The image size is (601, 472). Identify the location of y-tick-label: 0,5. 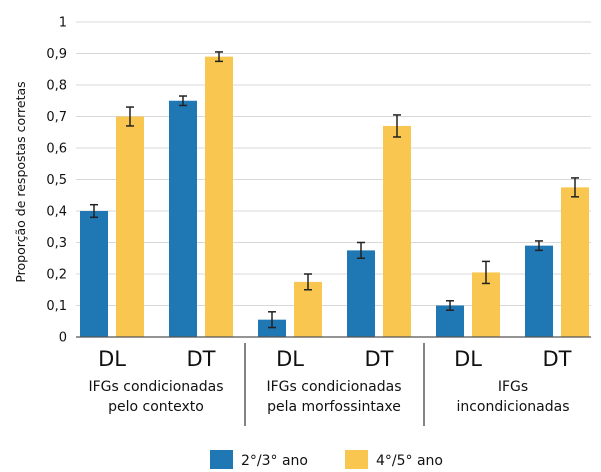
(56, 180).